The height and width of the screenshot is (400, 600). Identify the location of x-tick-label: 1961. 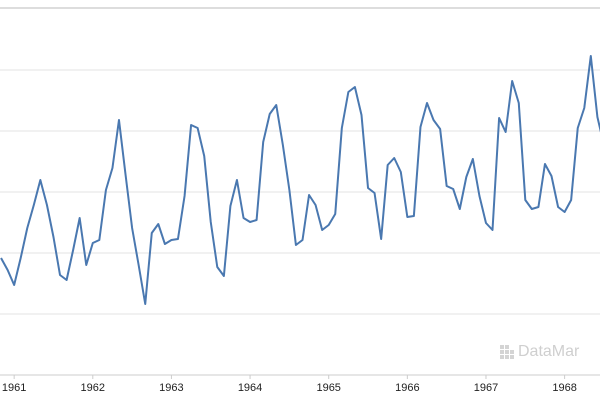
(14, 388).